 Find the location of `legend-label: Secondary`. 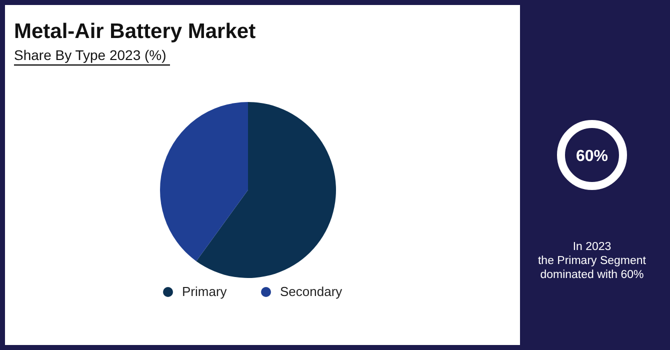

legend-label: Secondary is located at coordinates (311, 291).